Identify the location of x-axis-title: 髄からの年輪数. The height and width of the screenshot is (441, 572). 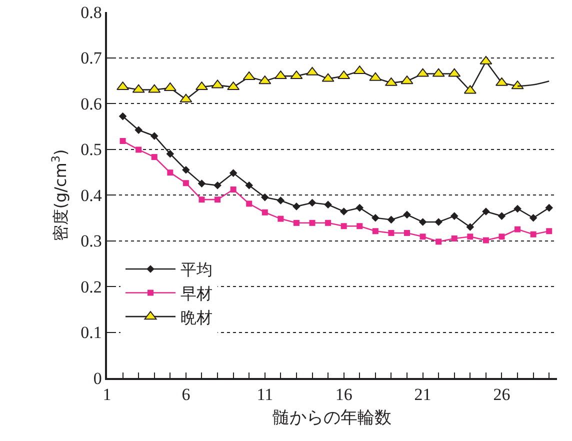
(332, 418).